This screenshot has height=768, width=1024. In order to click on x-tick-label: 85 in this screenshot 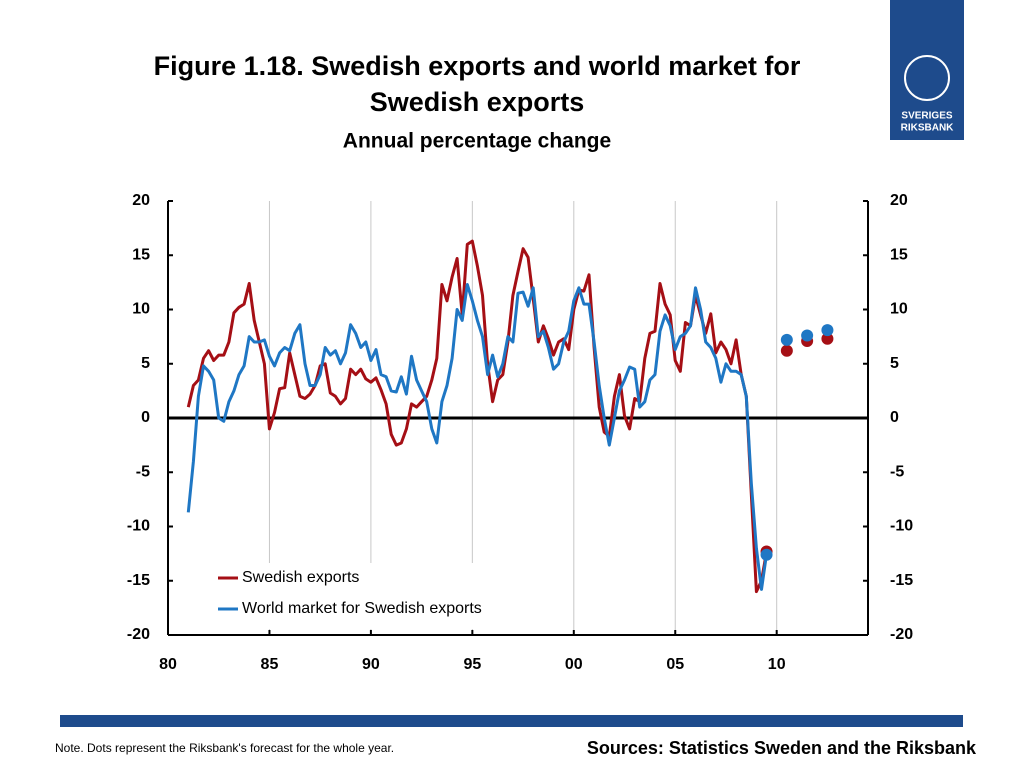, I will do `click(270, 664)`.